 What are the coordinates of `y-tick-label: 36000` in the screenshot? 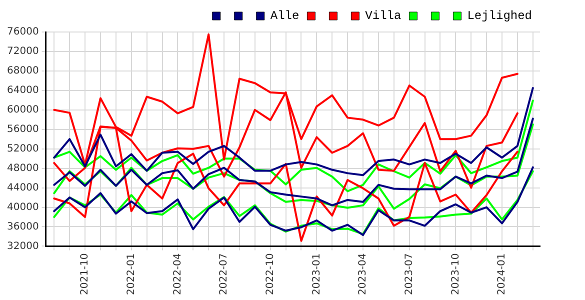 It's located at (23, 226).